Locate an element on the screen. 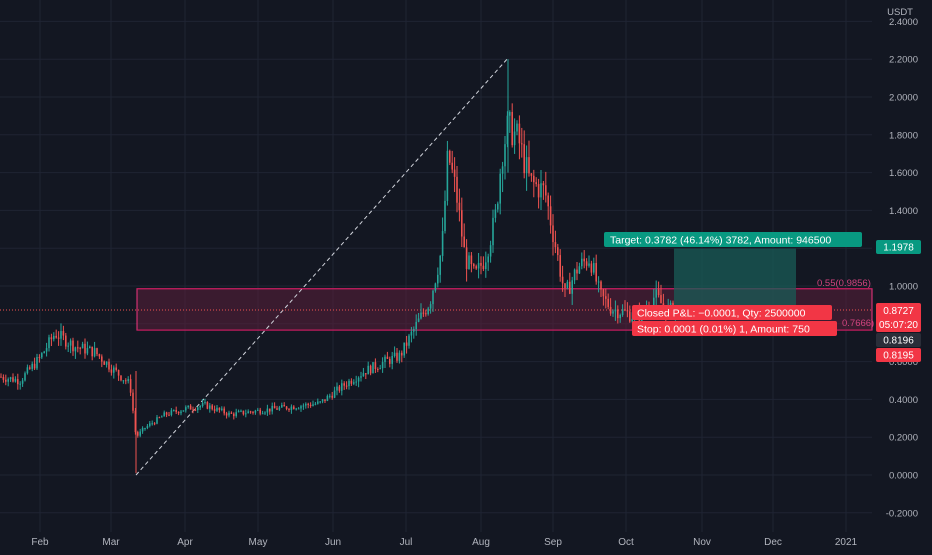  price-tag-target: 1.1978 is located at coordinates (898, 247).